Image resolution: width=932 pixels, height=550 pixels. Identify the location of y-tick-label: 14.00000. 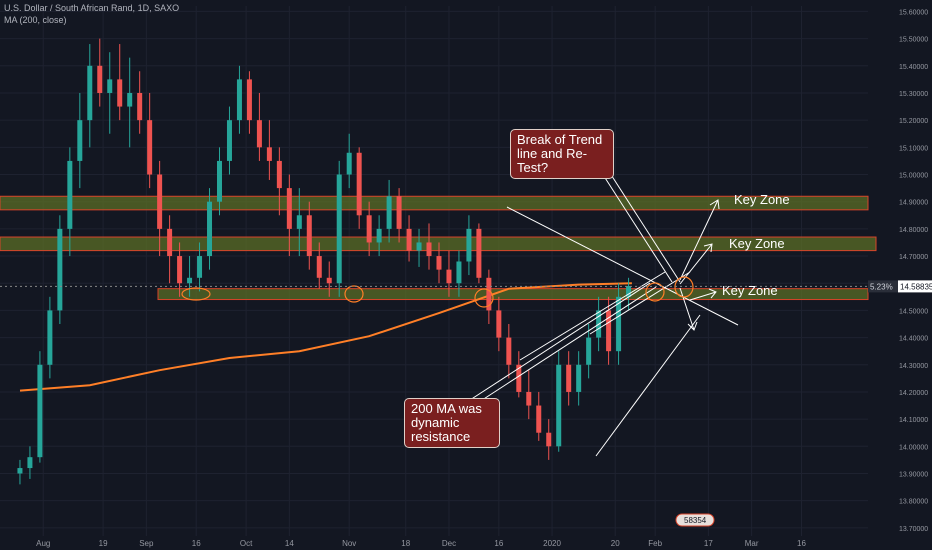
(913, 447).